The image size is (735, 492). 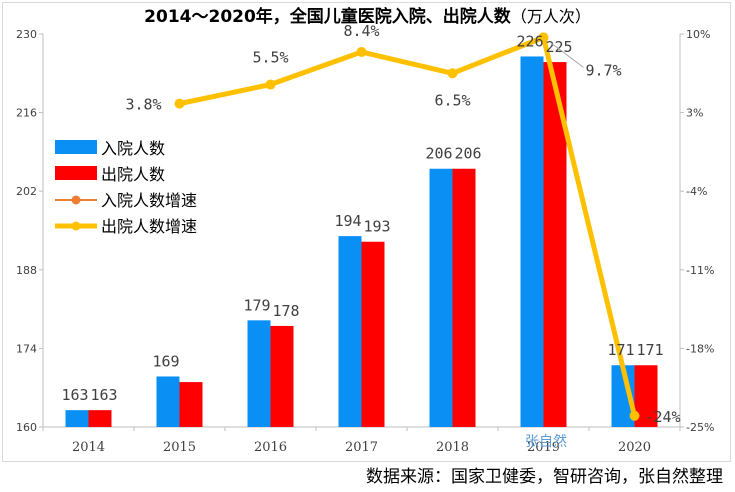 What do you see at coordinates (634, 447) in the screenshot?
I see `x-tick-label: 2020` at bounding box center [634, 447].